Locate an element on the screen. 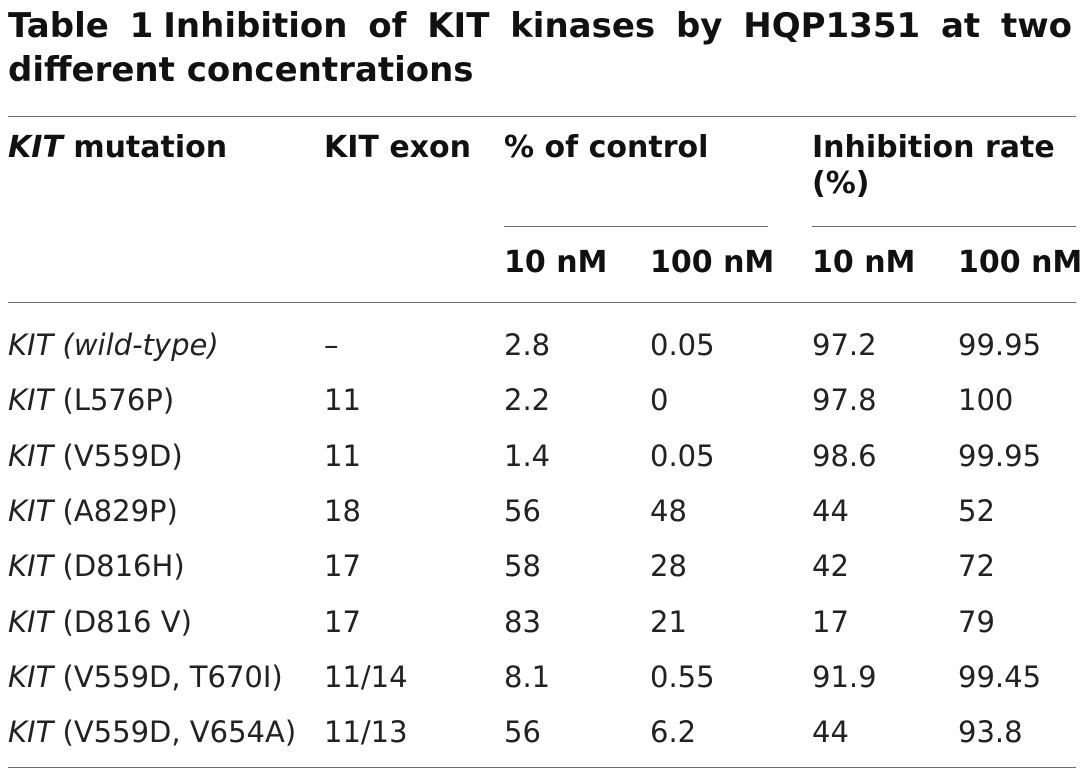  subheader-pct-10nm: 10 nM is located at coordinates (556, 262).